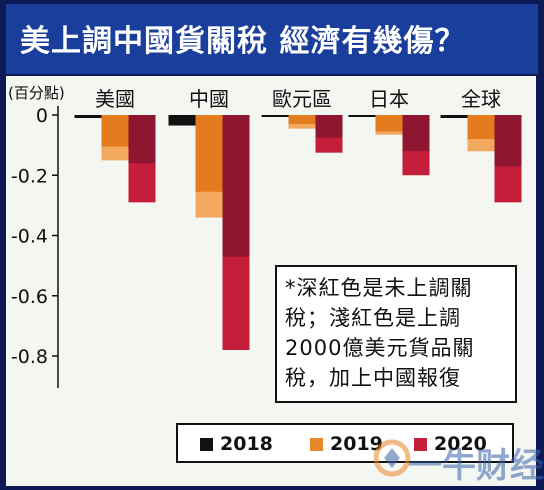  What do you see at coordinates (392, 458) in the screenshot?
I see `watermark-icon` at bounding box center [392, 458].